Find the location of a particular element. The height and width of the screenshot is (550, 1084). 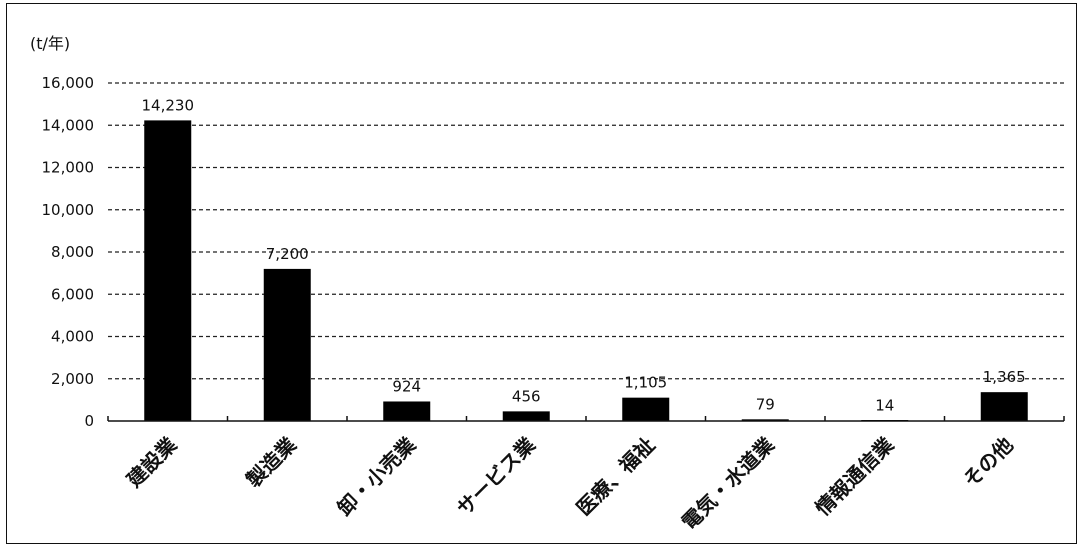

y-tick-label: 14,000 is located at coordinates (68, 125).